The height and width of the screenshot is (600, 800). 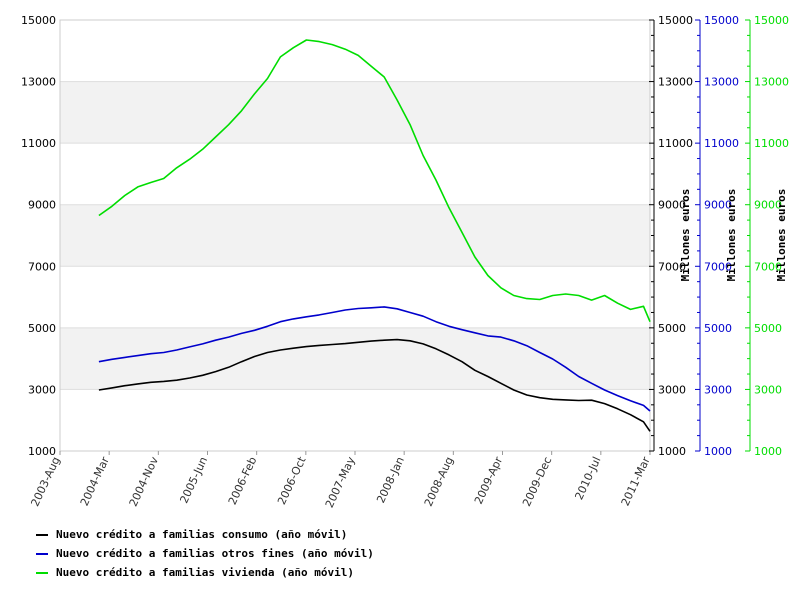 What do you see at coordinates (292, 480) in the screenshot?
I see `x-tick-label: 2006-Oct` at bounding box center [292, 480].